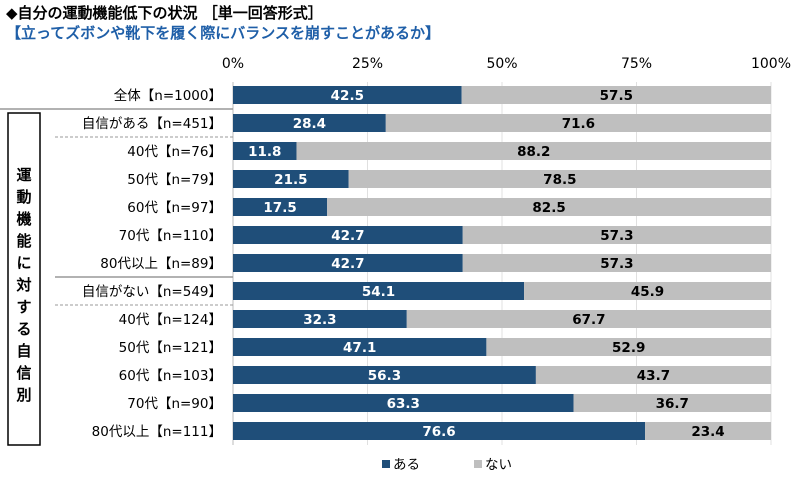  I want to click on category-label: 全体【n=1000】, so click(168, 95).